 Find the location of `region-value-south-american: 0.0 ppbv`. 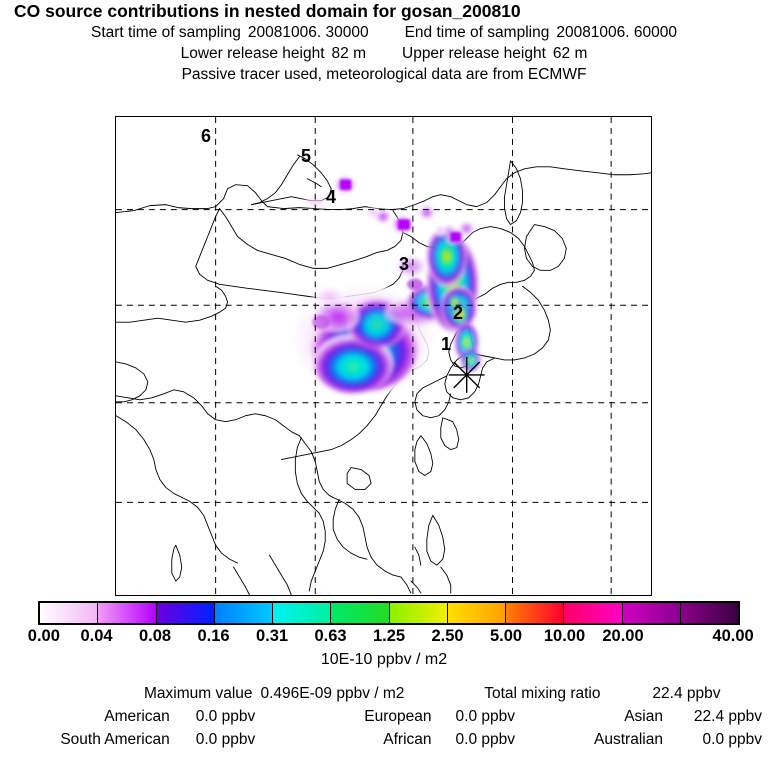

region-value-south-american: 0.0 ppbv is located at coordinates (225, 739).